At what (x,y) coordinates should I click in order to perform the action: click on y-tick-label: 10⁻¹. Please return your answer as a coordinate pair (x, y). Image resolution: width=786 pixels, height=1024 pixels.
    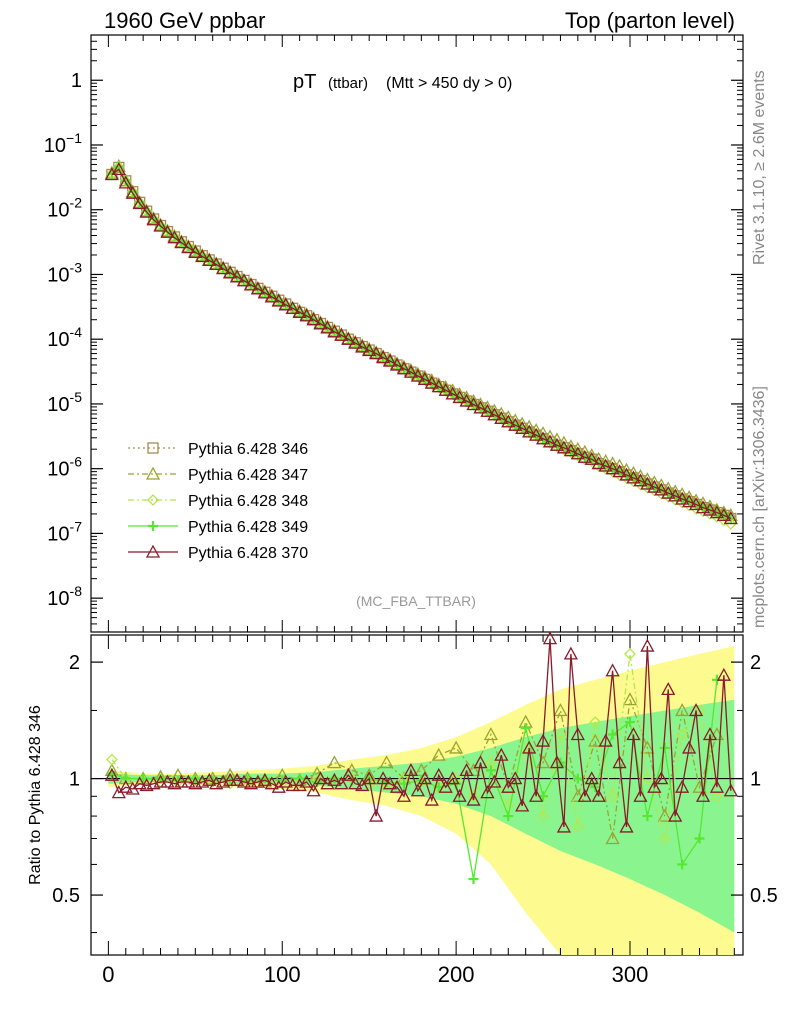
    Looking at the image, I should click on (63, 143).